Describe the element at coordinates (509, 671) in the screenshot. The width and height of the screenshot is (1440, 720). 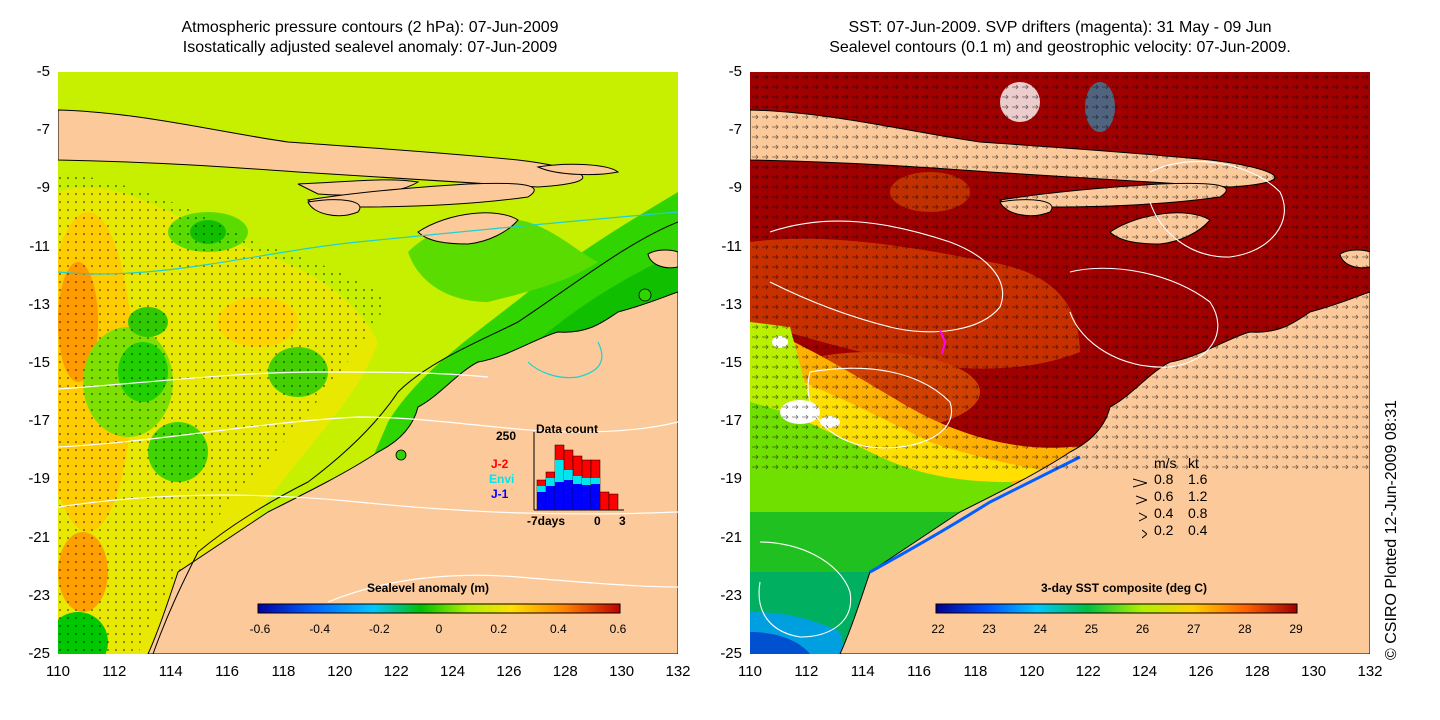
I see `left-lon-tick: 126` at that location.